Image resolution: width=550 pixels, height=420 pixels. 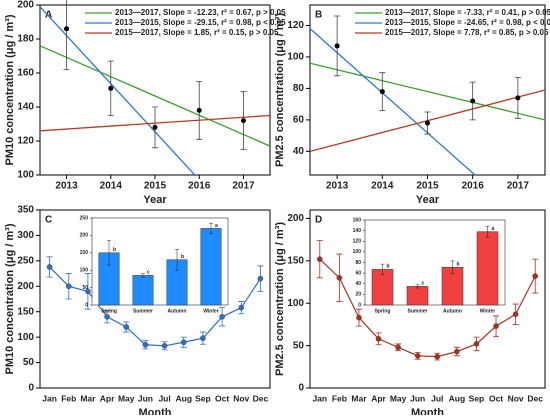 What do you see at coordinates (203, 398) in the screenshot?
I see `x-tick-label: Sep` at bounding box center [203, 398].